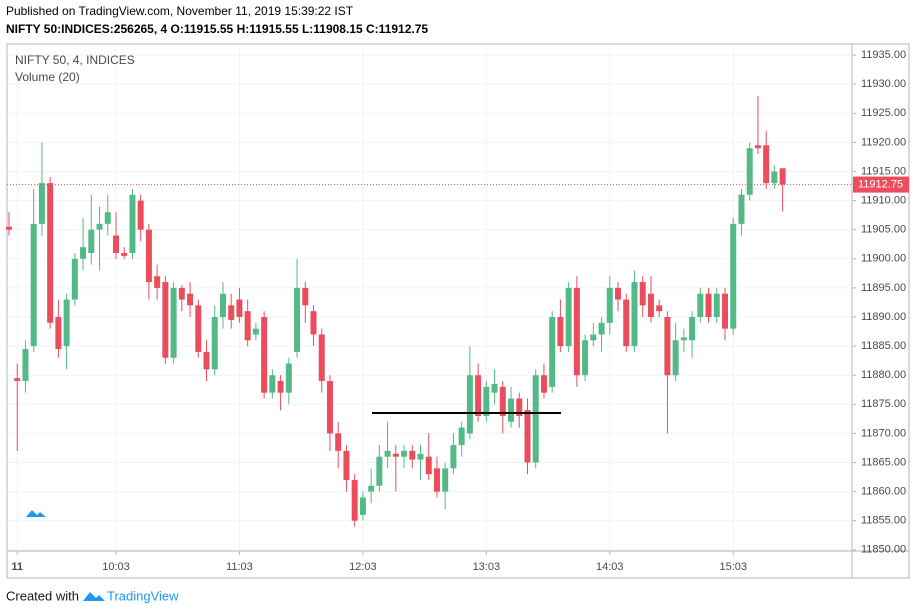 The image size is (916, 614). I want to click on y-tick-label: 11915.00, so click(883, 171).